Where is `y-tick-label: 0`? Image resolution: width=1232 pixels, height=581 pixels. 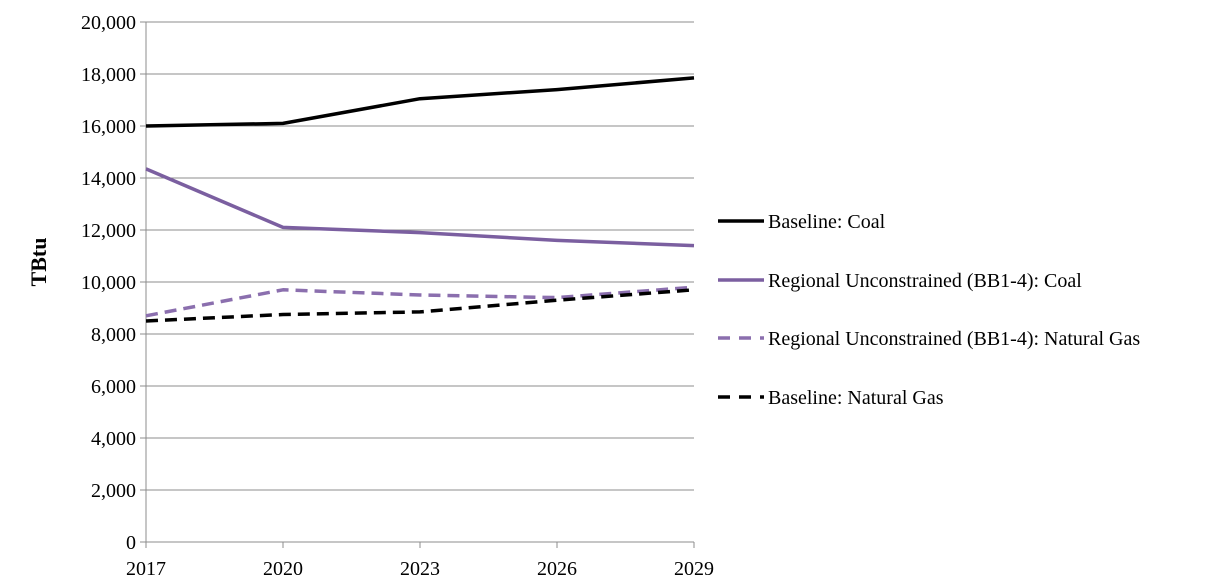
y-tick-label: 0 is located at coordinates (131, 543).